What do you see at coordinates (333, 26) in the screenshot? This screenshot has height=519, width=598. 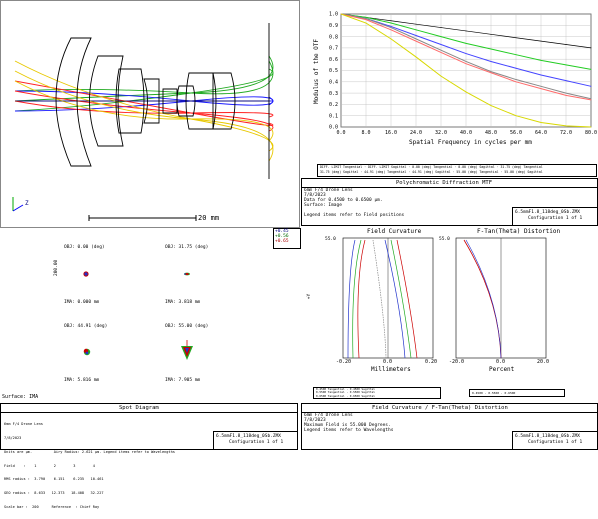 I see `mtf-ytick-label: 0.9` at bounding box center [333, 26].